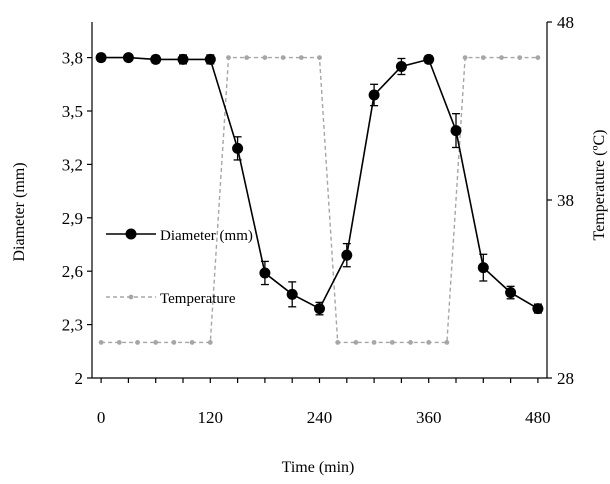  What do you see at coordinates (179, 267) in the screenshot?
I see `legend: Diameter (mm) Temperature` at bounding box center [179, 267].